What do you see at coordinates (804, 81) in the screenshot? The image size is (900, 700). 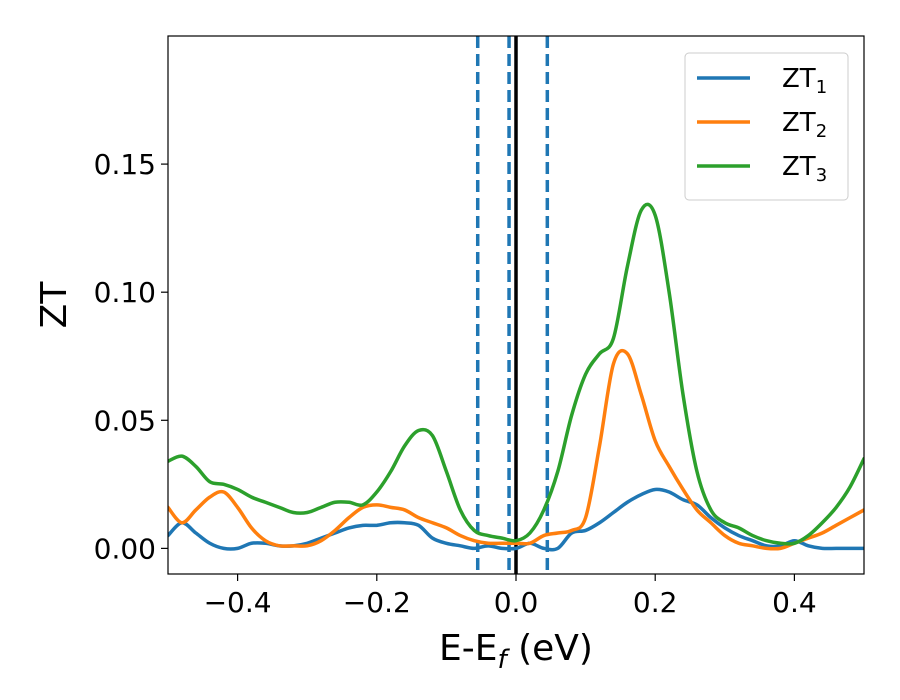 I see `legend-label-zt1: ZT1` at bounding box center [804, 81].